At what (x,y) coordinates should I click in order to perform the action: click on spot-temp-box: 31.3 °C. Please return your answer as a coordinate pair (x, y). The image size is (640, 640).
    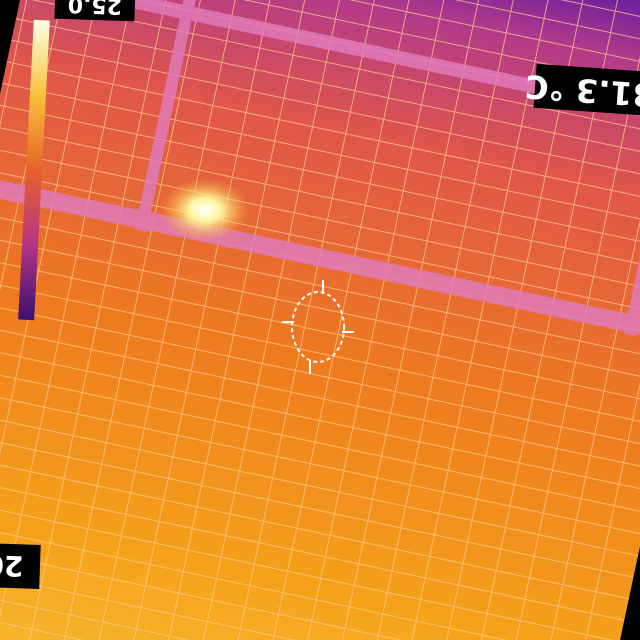
    Looking at the image, I should click on (582, 89).